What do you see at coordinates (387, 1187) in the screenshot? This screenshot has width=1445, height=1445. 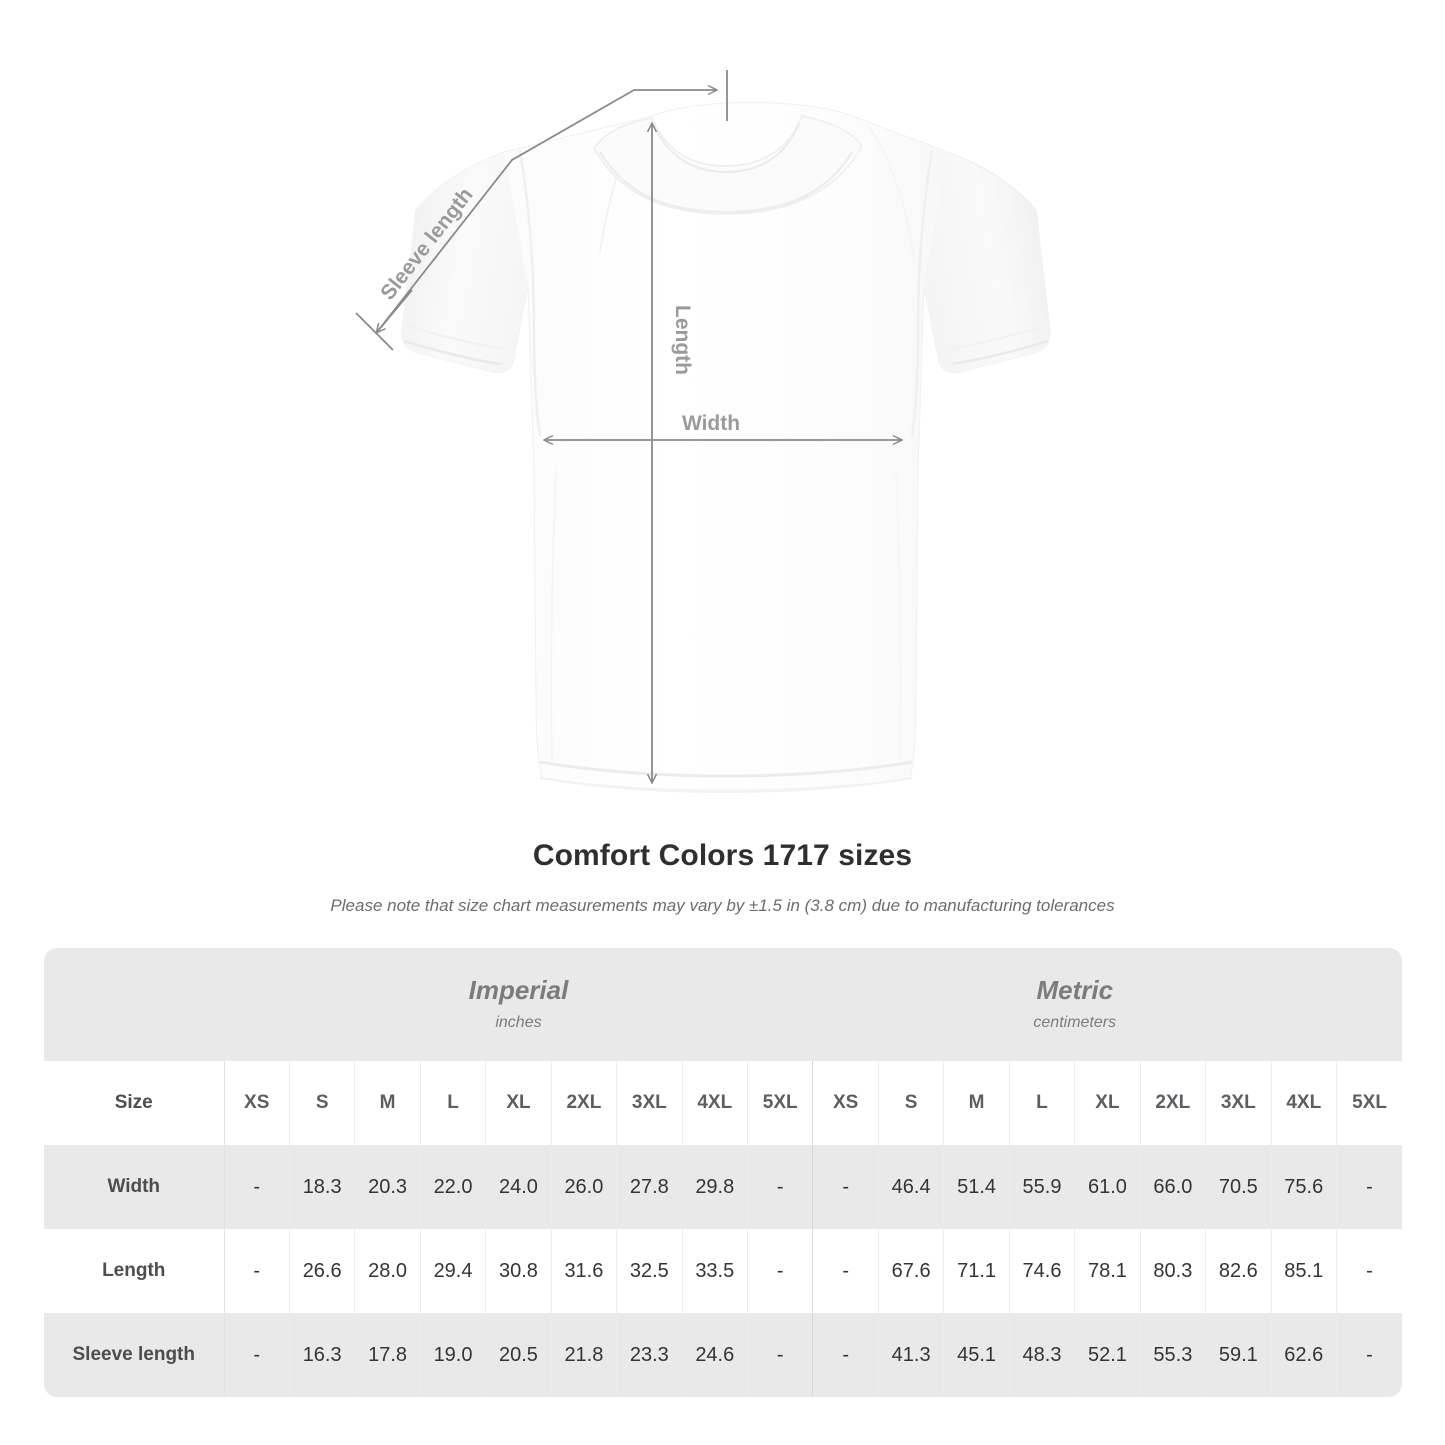 I see `cell-width-imp-m: 20.3` at bounding box center [387, 1187].